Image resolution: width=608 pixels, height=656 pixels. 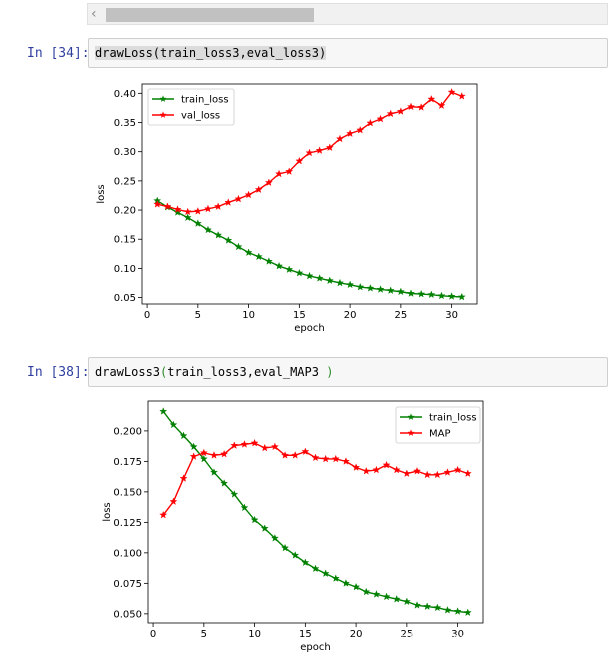 What do you see at coordinates (305, 634) in the screenshot?
I see `x-tick-label: 15` at bounding box center [305, 634].